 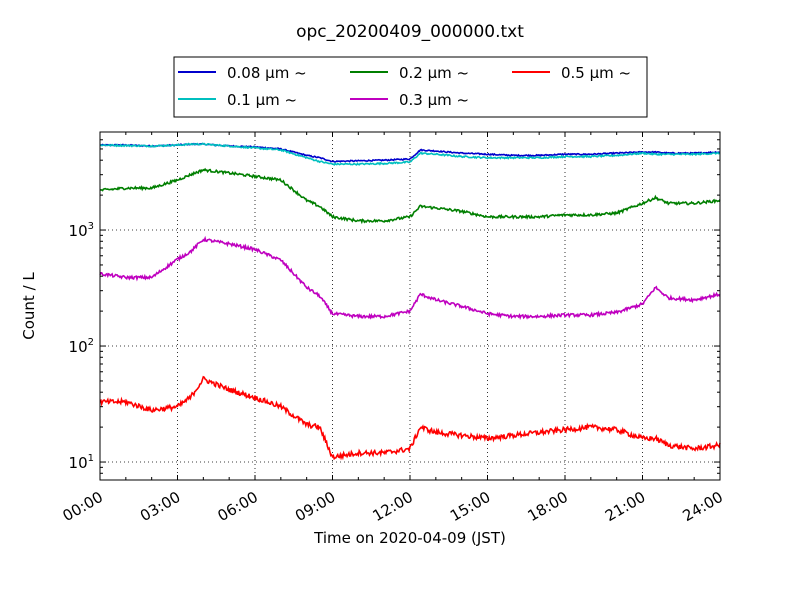 What do you see at coordinates (393, 506) in the screenshot?
I see `x-tick-label: 12:00` at bounding box center [393, 506].